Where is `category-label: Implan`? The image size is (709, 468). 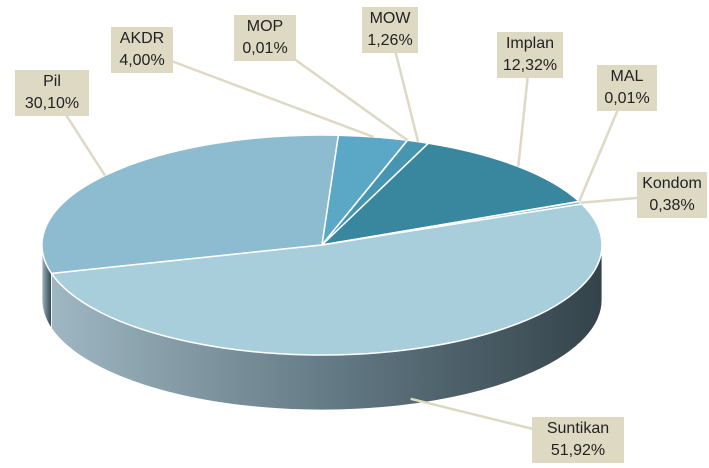
category-label: Implan is located at coordinates (530, 43).